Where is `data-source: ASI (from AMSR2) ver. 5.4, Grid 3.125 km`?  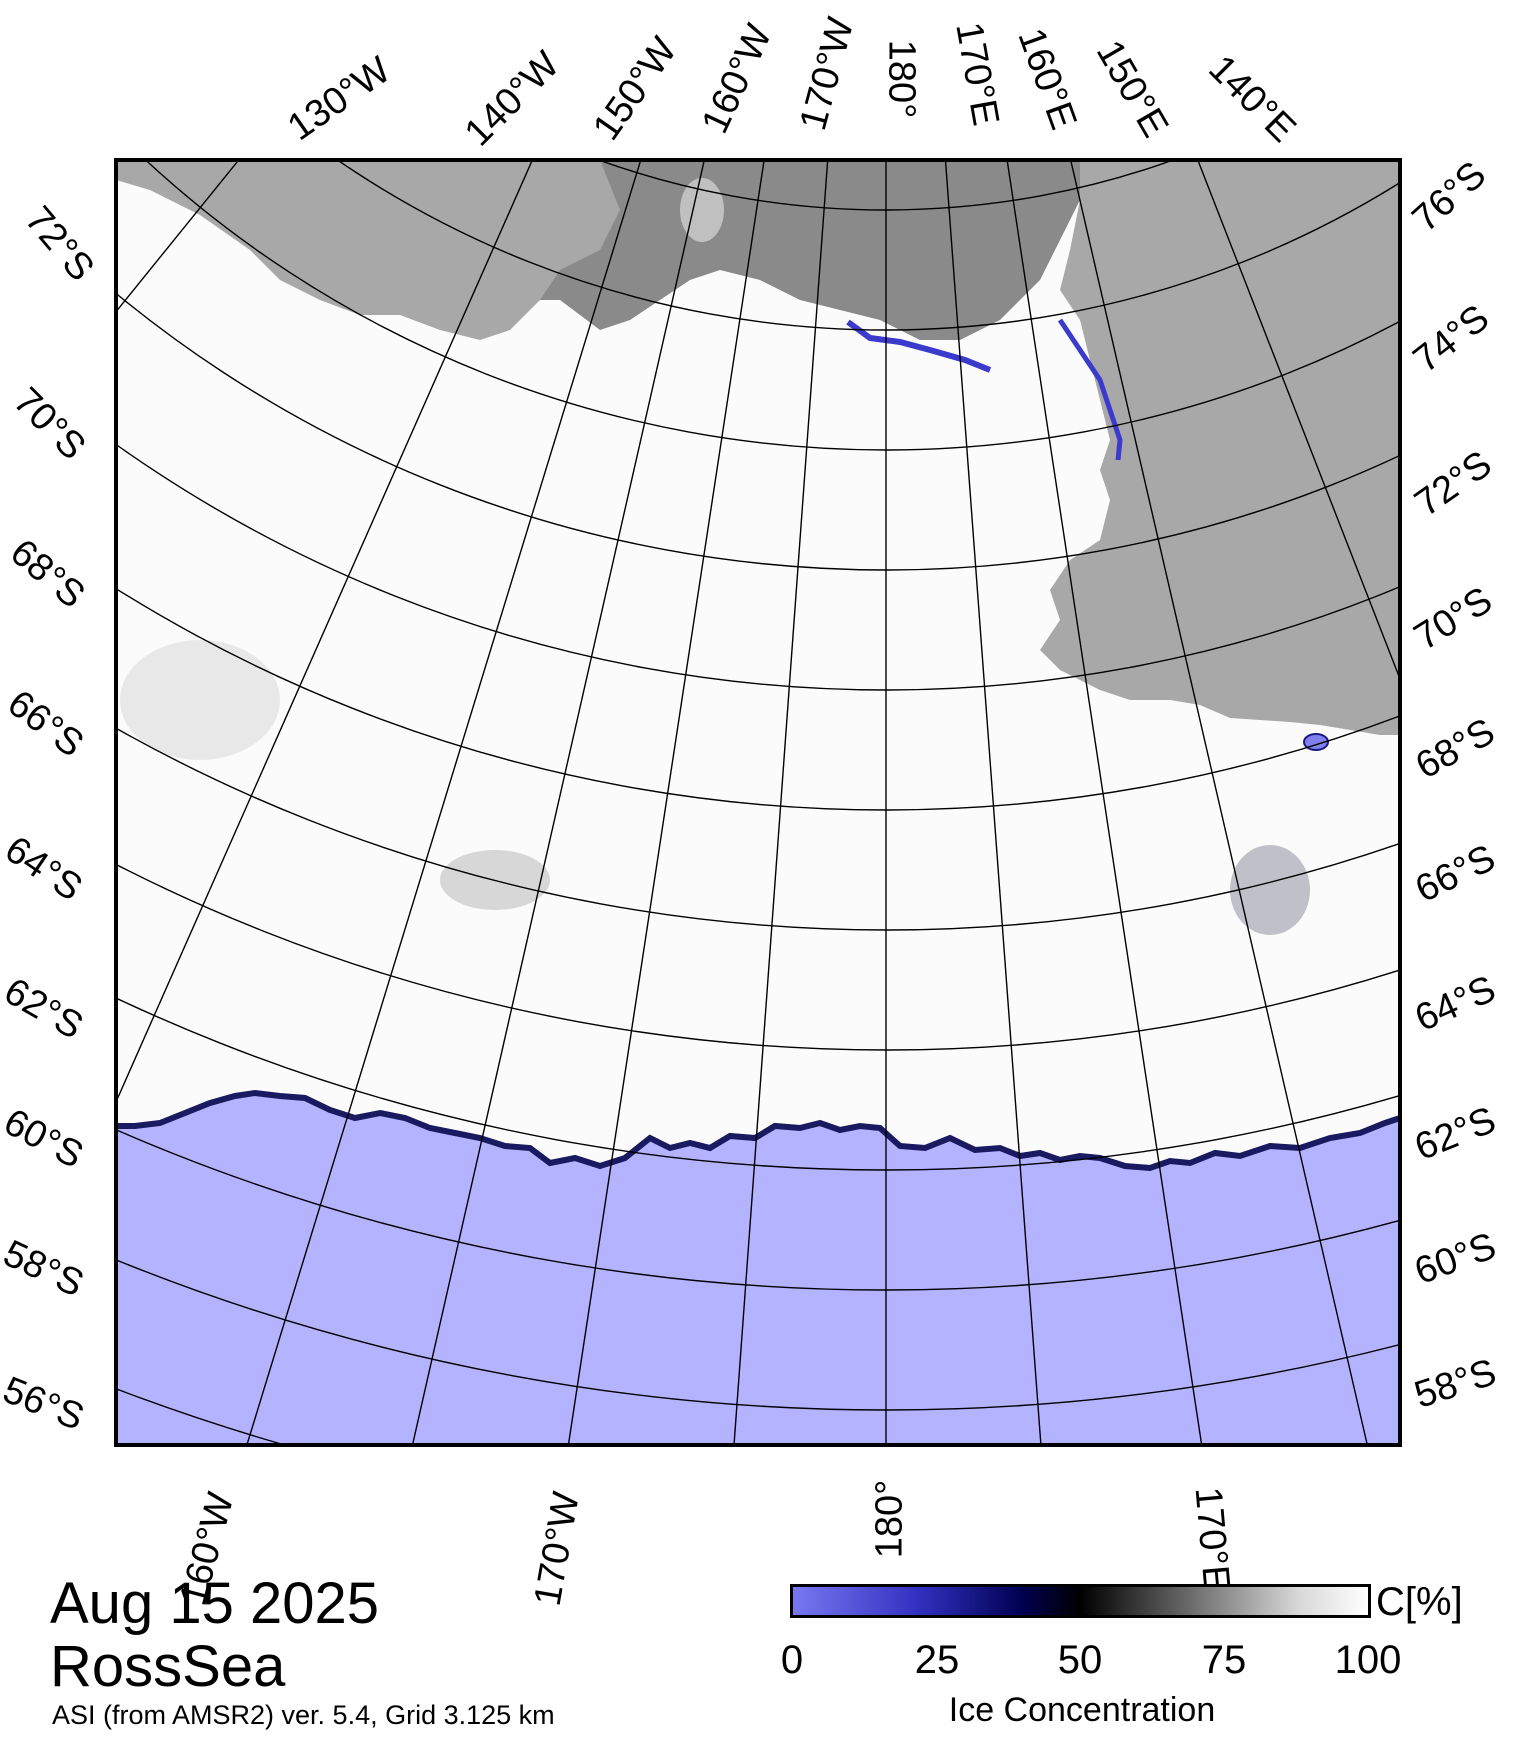 data-source: ASI (from AMSR2) ver. 5.4, Grid 3.125 km is located at coordinates (303, 1715).